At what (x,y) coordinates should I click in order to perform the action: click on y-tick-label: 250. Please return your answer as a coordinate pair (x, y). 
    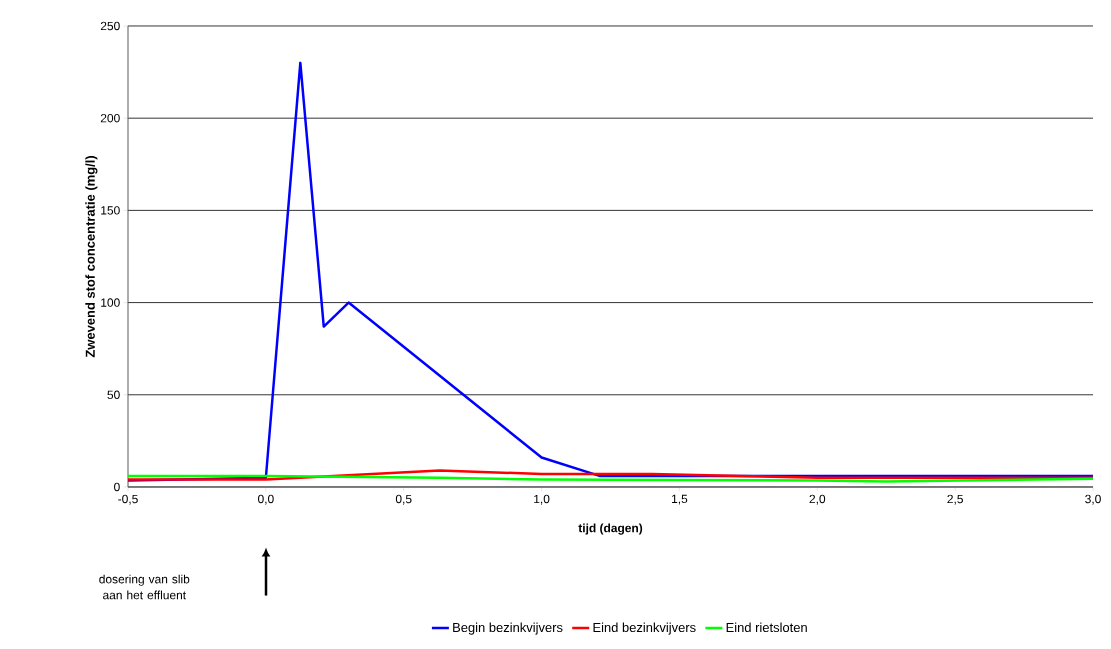
    Looking at the image, I should click on (110, 26).